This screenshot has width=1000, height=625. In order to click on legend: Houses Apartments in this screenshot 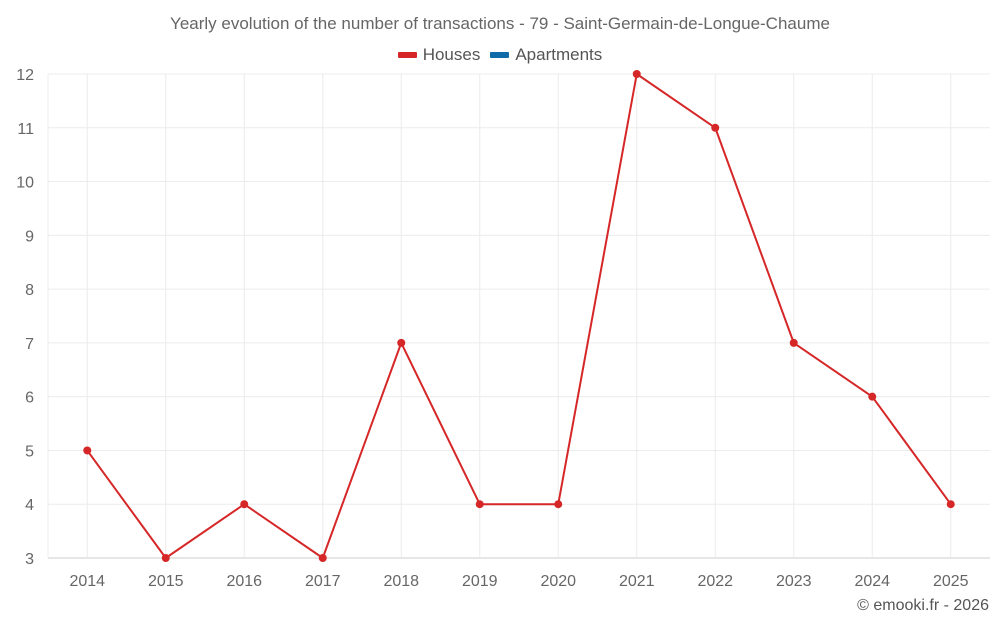, I will do `click(500, 55)`.